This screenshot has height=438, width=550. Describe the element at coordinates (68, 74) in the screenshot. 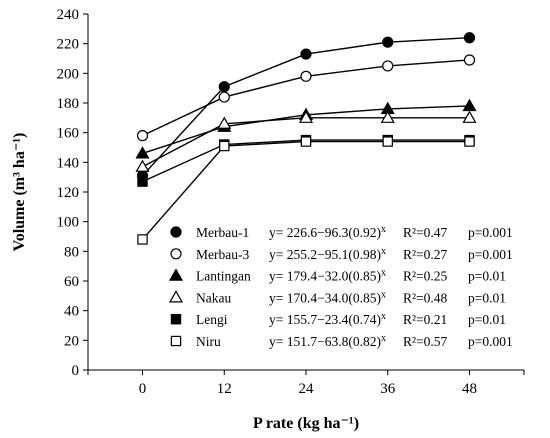

I see `y-tick-label: 200` at that location.